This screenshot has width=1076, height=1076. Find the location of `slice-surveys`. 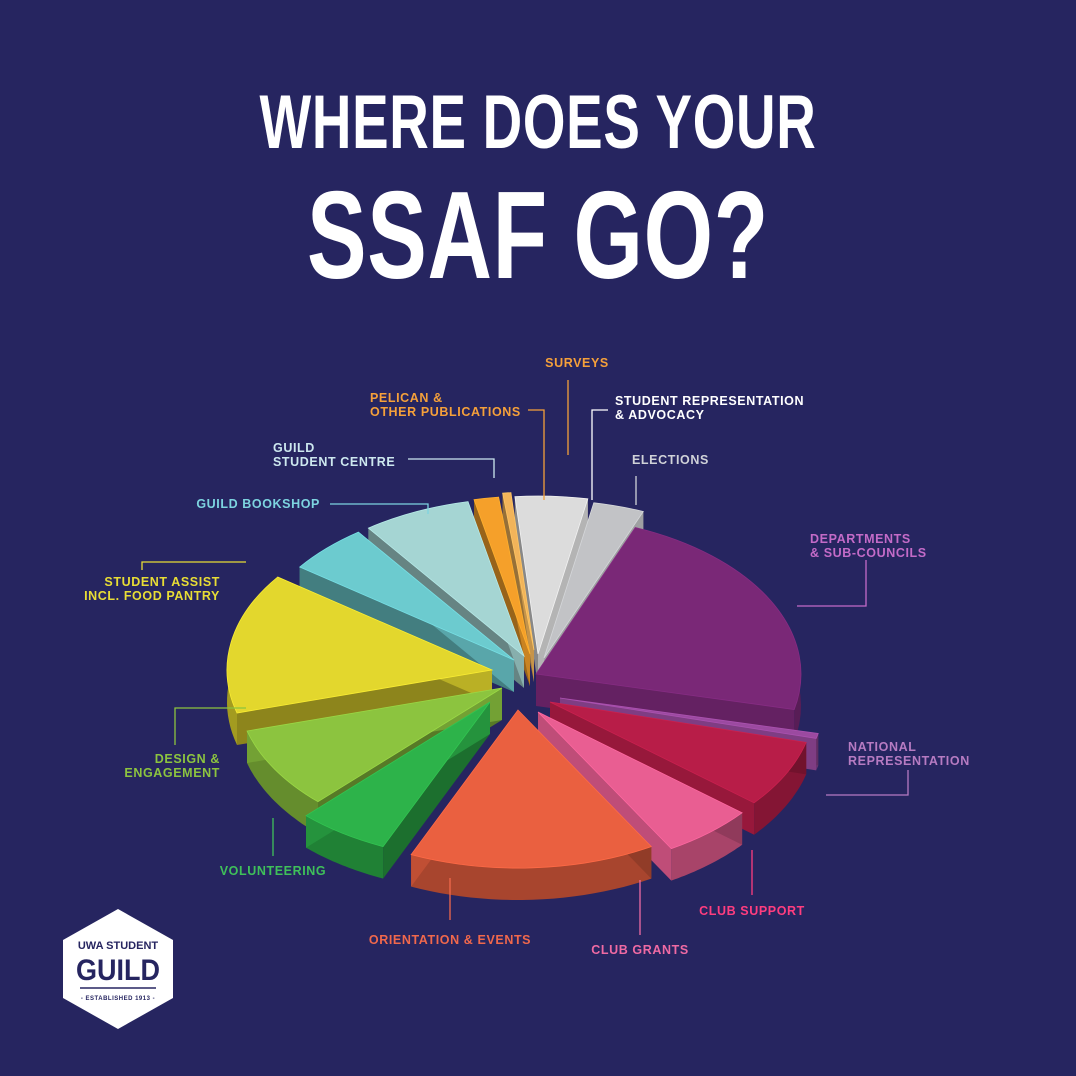

slice-surveys is located at coordinates (518, 571).